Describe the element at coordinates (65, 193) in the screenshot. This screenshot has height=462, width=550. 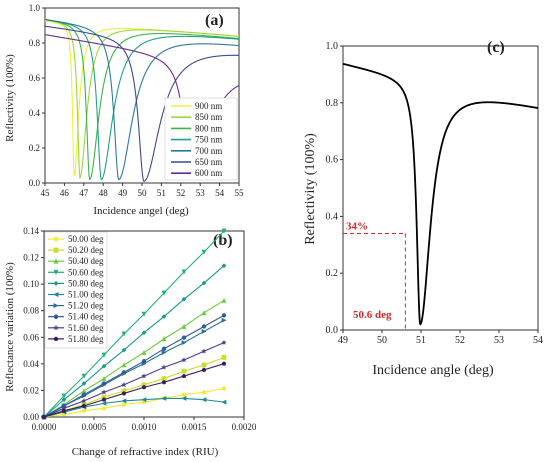
I see `panel-a-x-tick-label: 46` at that location.